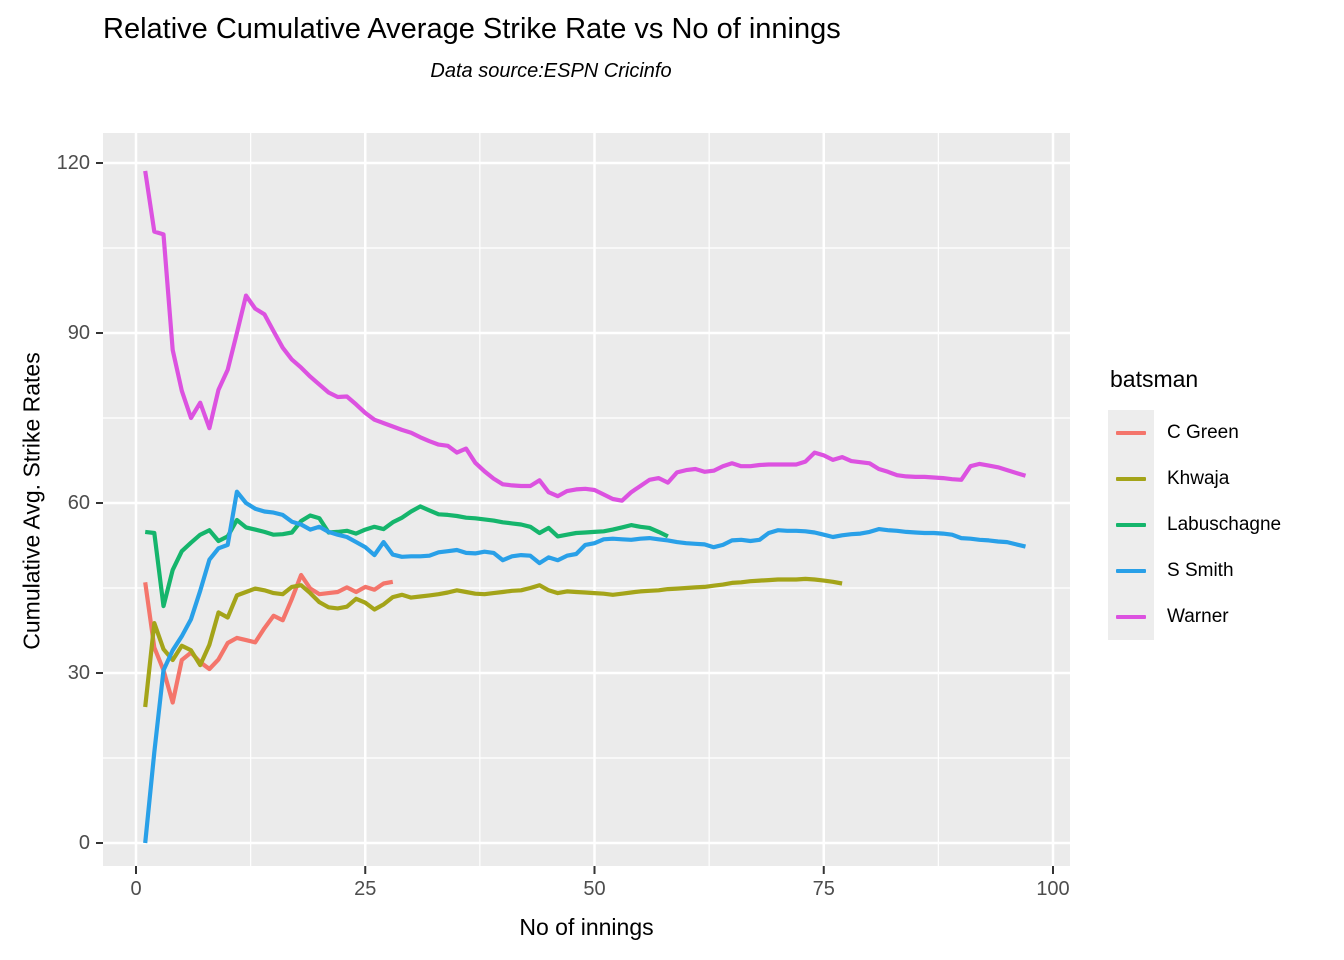 This screenshot has width=1344, height=960. Describe the element at coordinates (1154, 379) in the screenshot. I see `legend-title: batsman` at that location.